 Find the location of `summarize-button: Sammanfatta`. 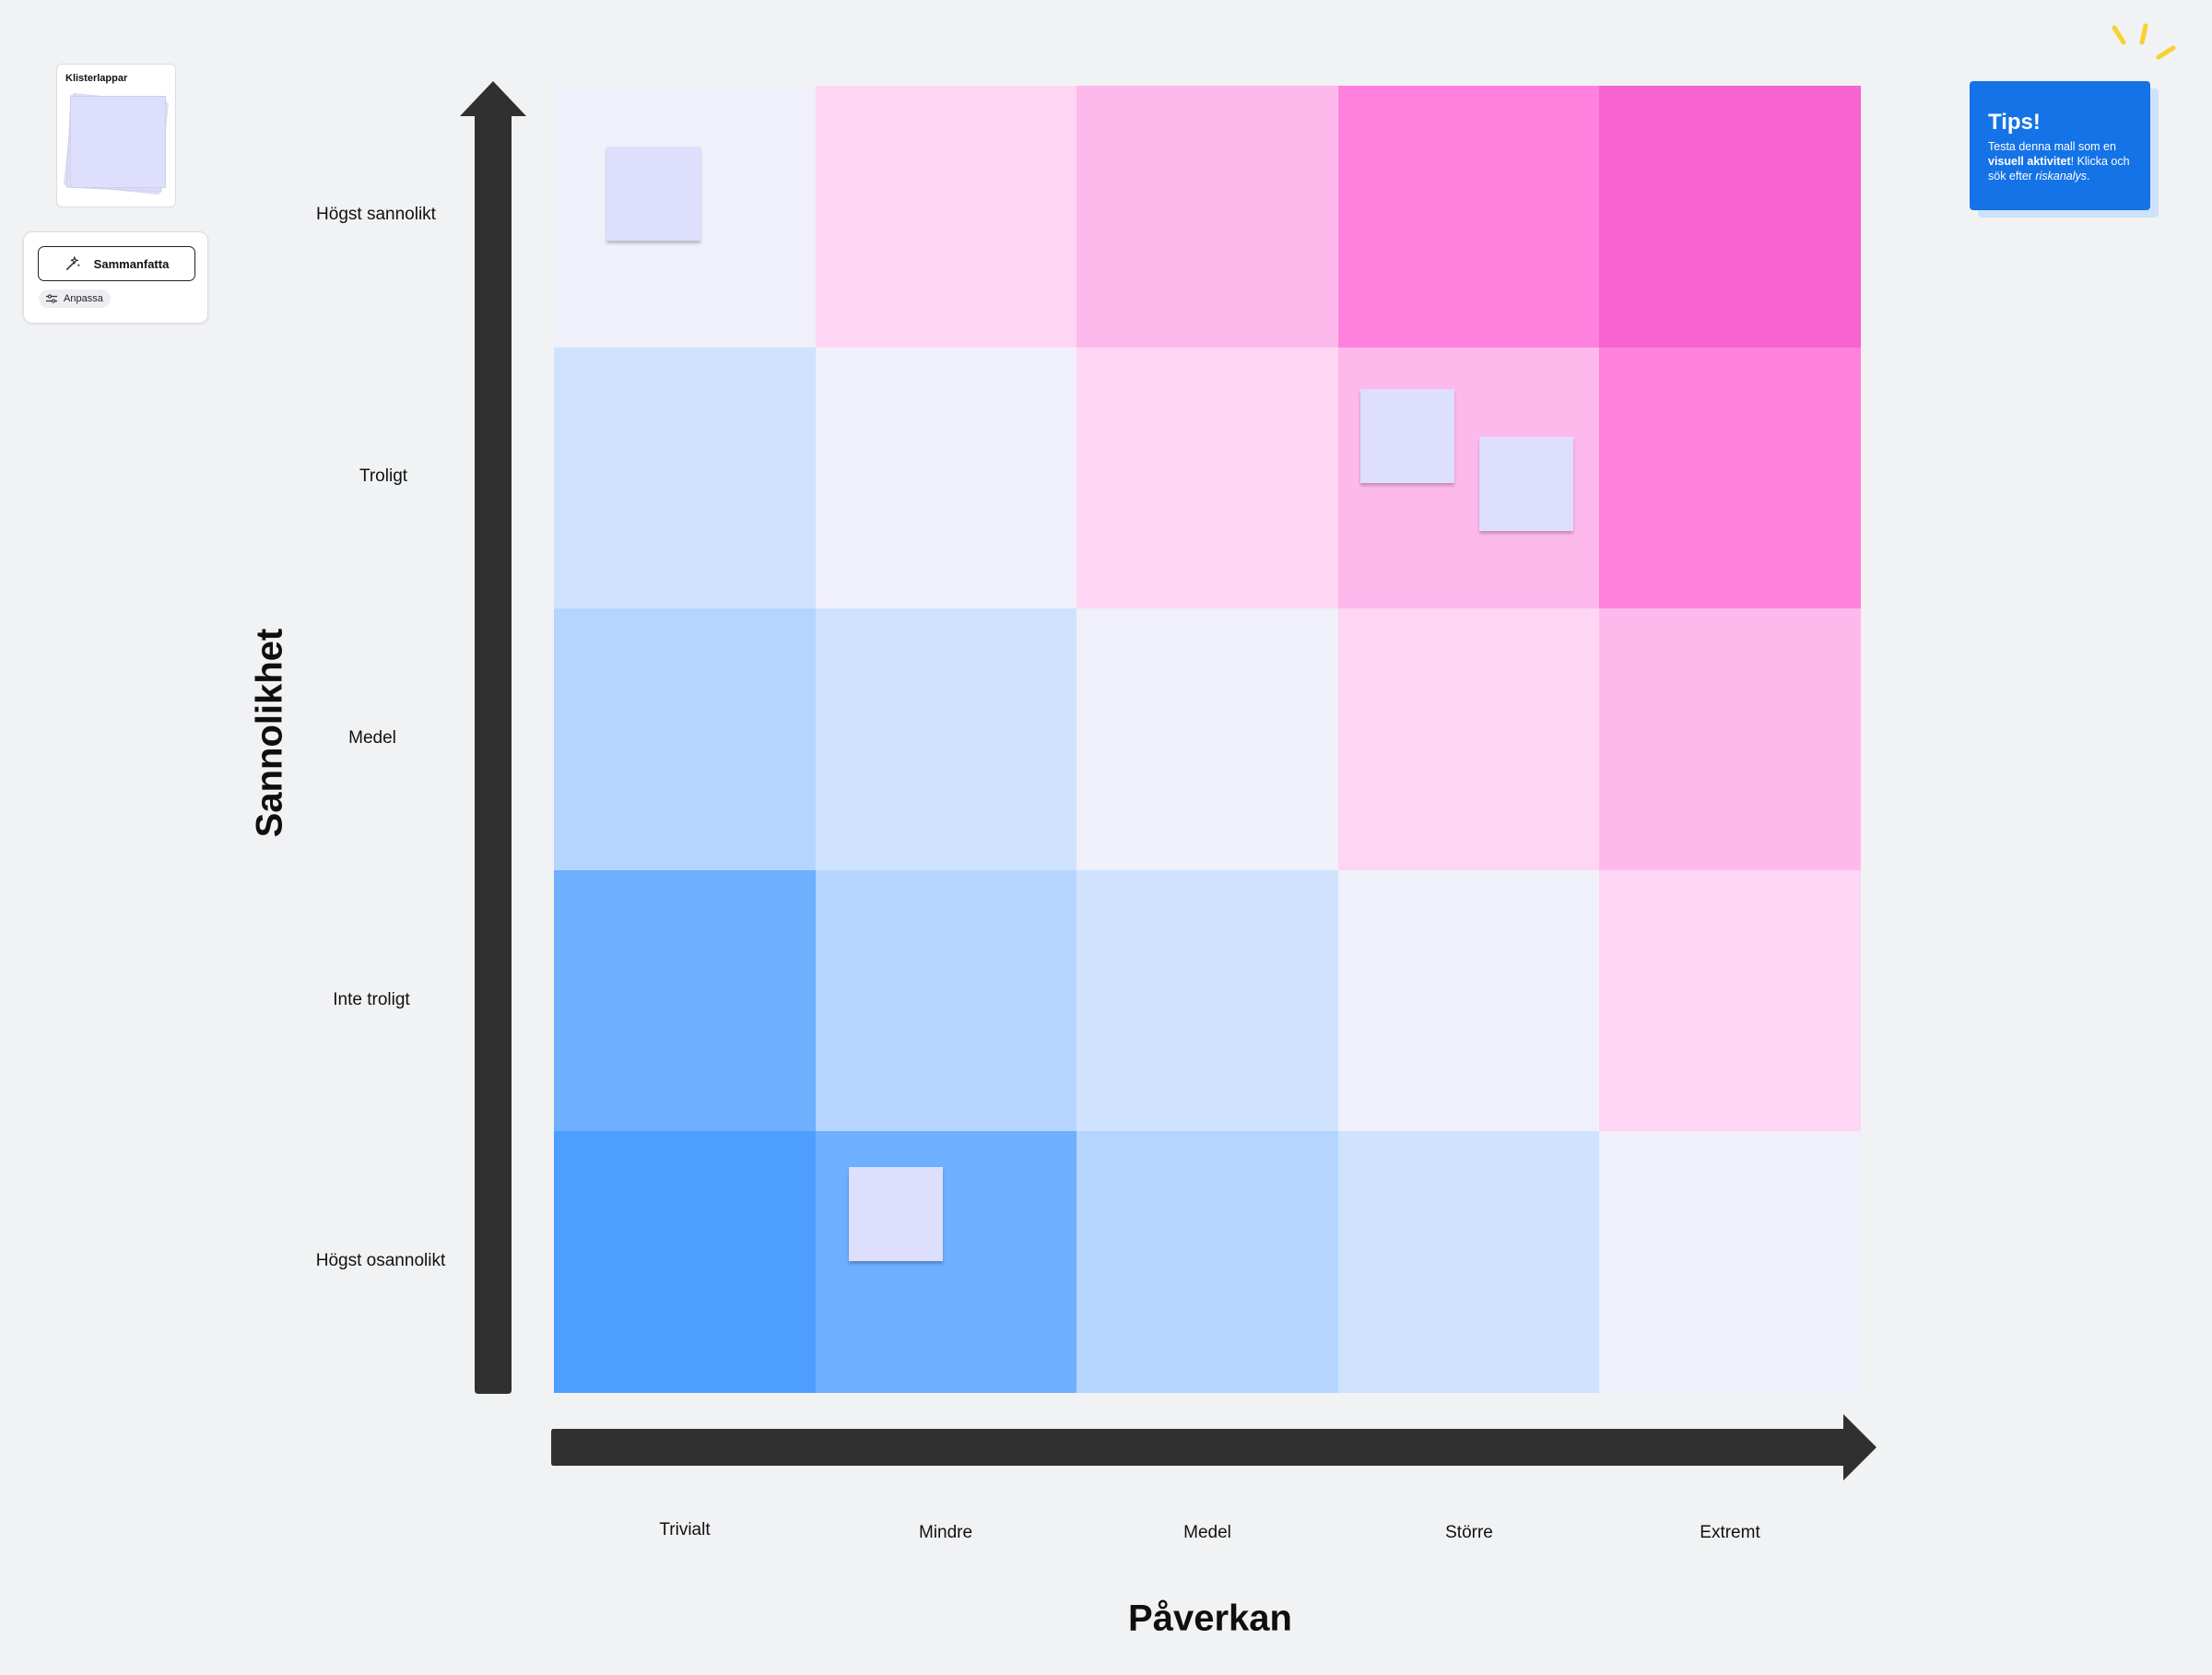

summarize-button: Sammanfatta is located at coordinates (116, 263).